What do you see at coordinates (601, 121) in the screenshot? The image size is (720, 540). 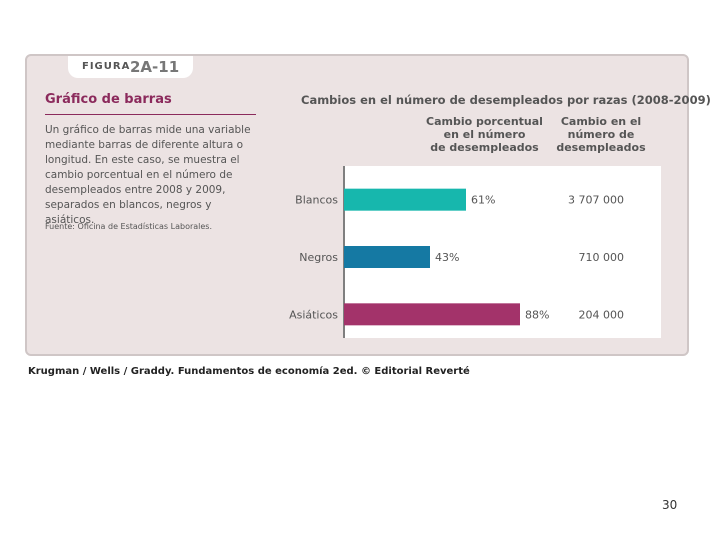 I see `column-header-count-line: Cambio en el` at bounding box center [601, 121].